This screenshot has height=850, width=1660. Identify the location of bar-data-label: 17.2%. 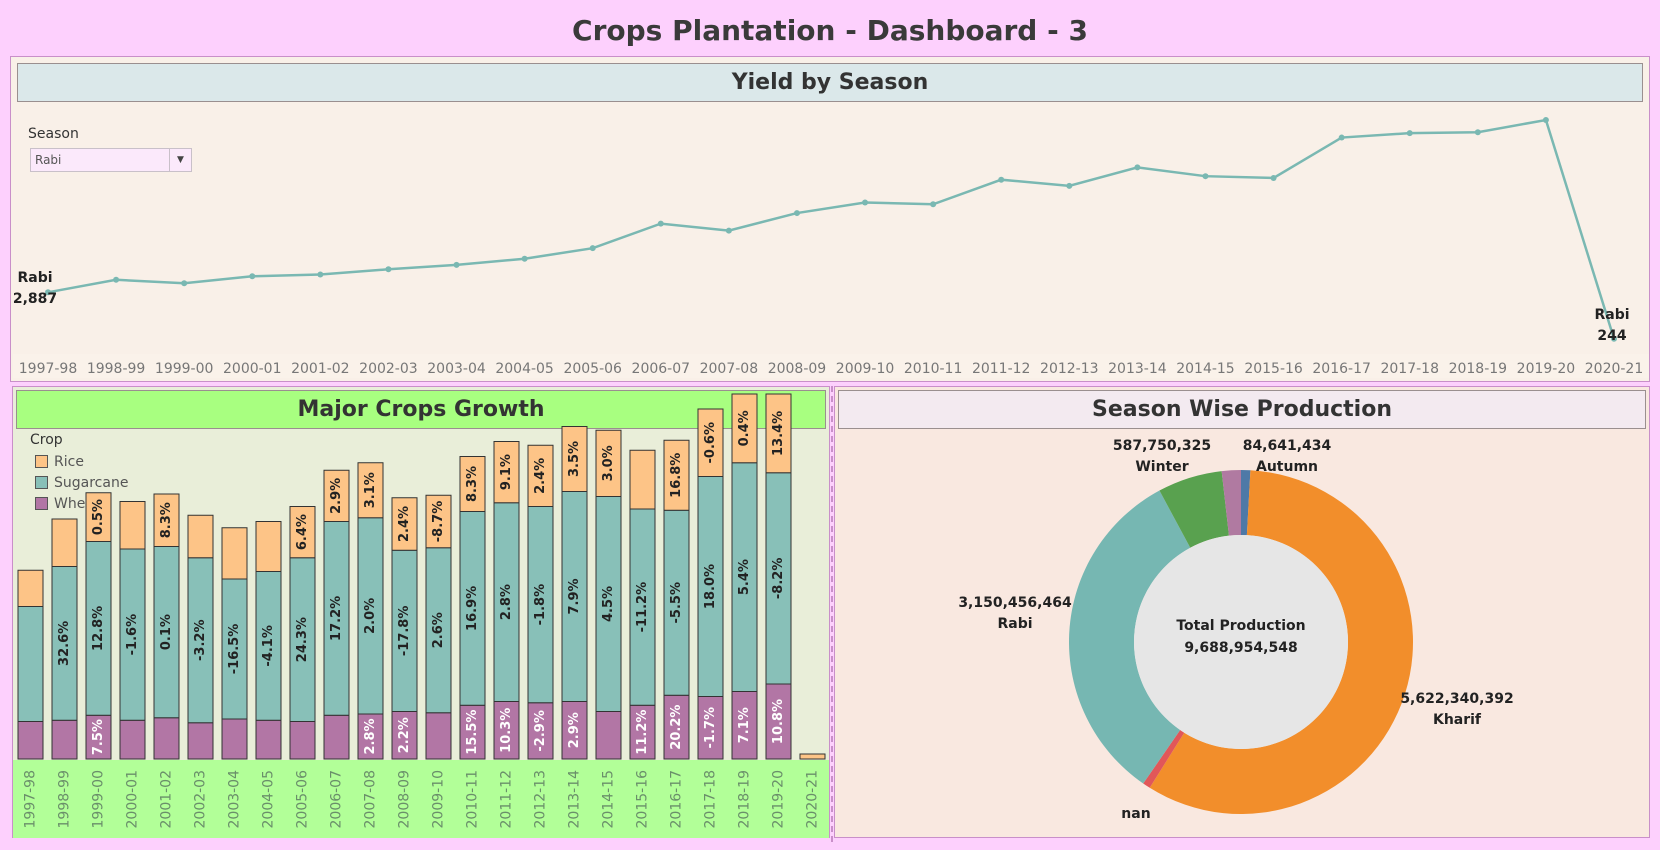
(336, 618).